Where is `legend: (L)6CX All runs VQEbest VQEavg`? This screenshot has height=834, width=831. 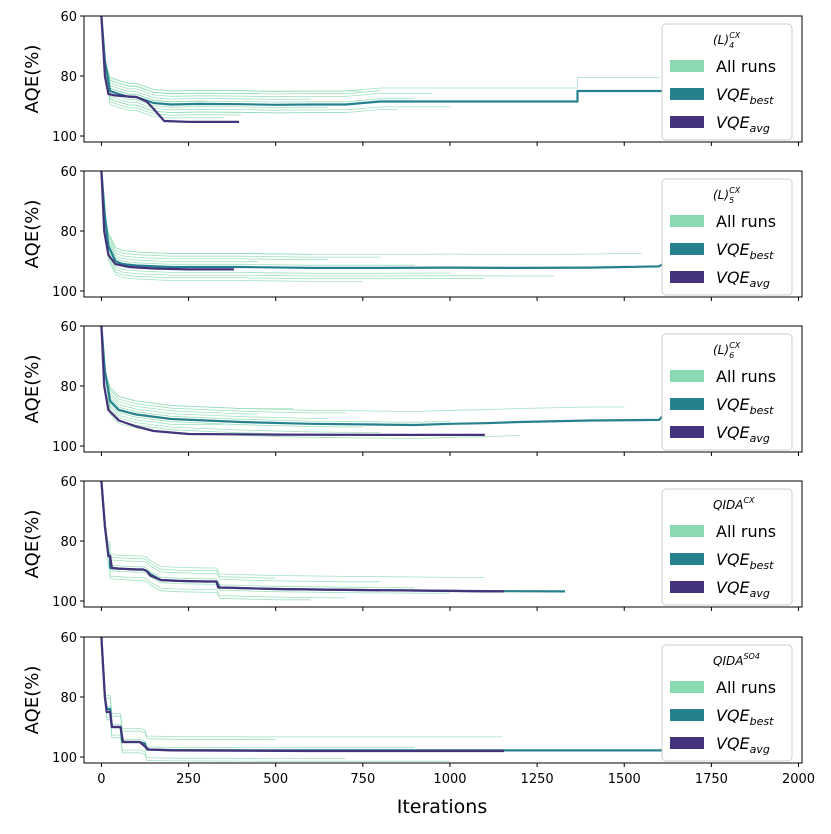
legend: (L)6CX All runs VQEbest VQEavg is located at coordinates (727, 392).